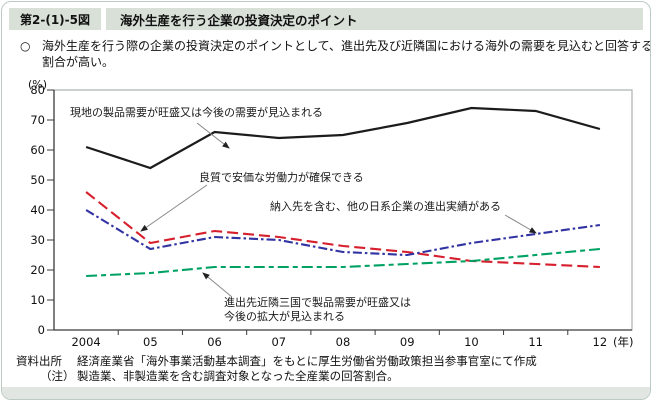 The width and height of the screenshot is (652, 401). What do you see at coordinates (374, 19) in the screenshot?
I see `figure-title: 海外生産を行う企業の投資決定のポイント` at bounding box center [374, 19].